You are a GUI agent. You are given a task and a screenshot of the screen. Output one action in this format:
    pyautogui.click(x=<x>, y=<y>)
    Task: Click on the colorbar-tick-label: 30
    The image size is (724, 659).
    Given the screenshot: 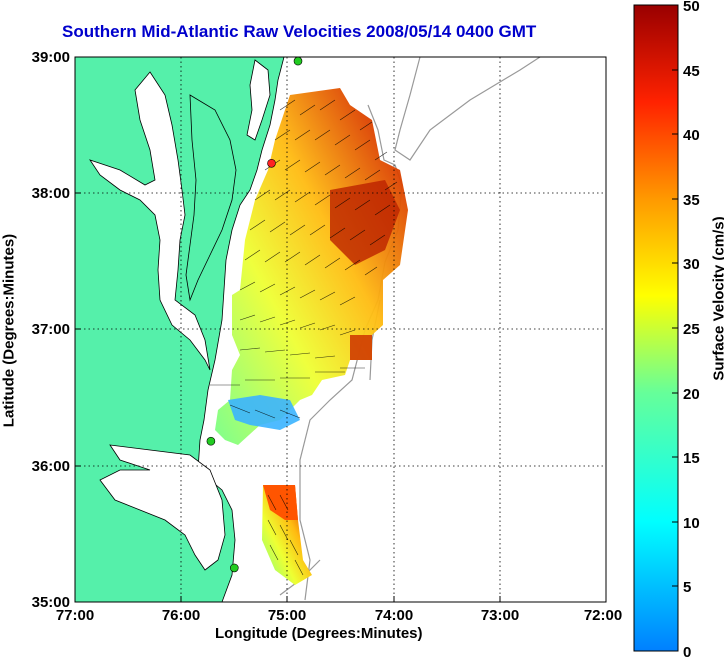 What is the action you would take?
    pyautogui.click(x=691, y=264)
    